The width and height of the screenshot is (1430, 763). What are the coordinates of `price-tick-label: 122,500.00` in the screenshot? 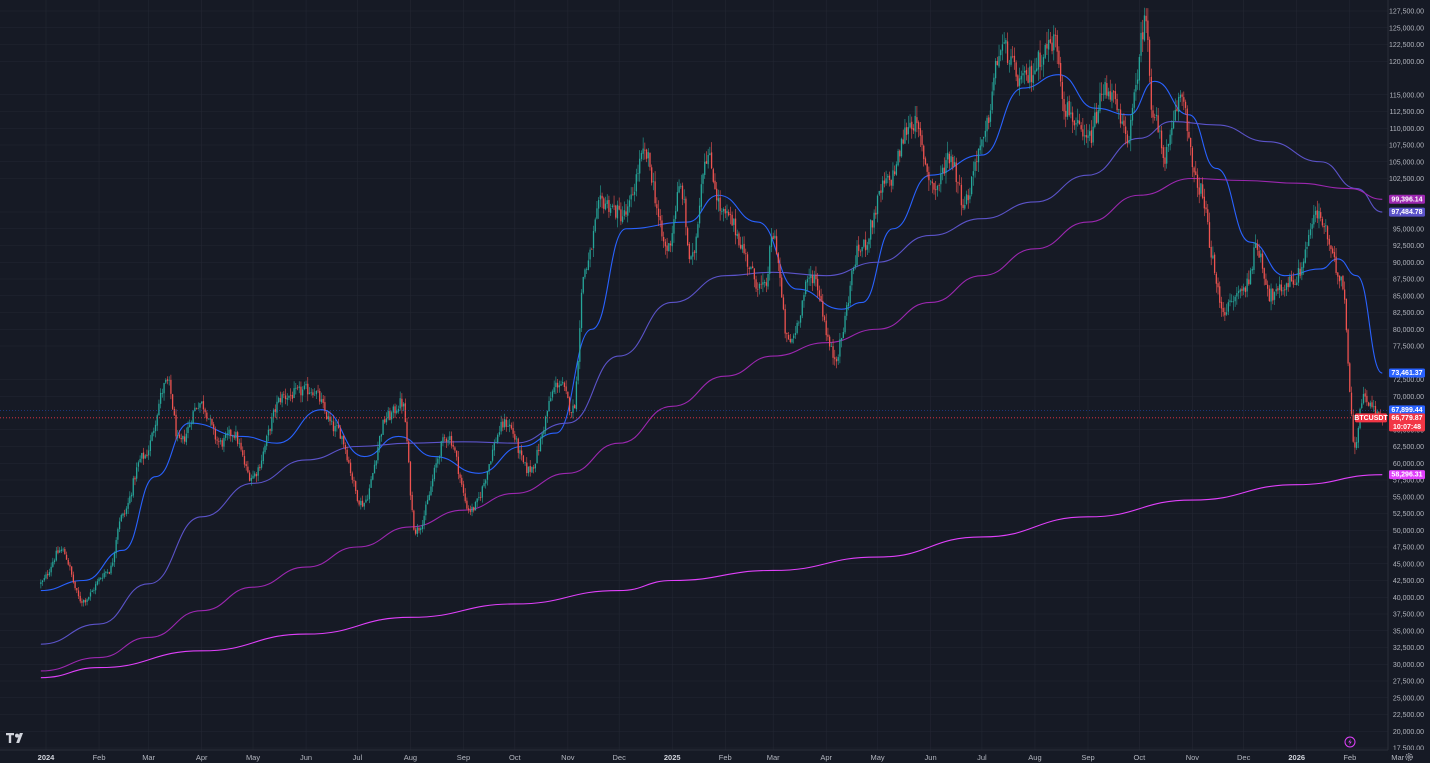 It's located at (1406, 45).